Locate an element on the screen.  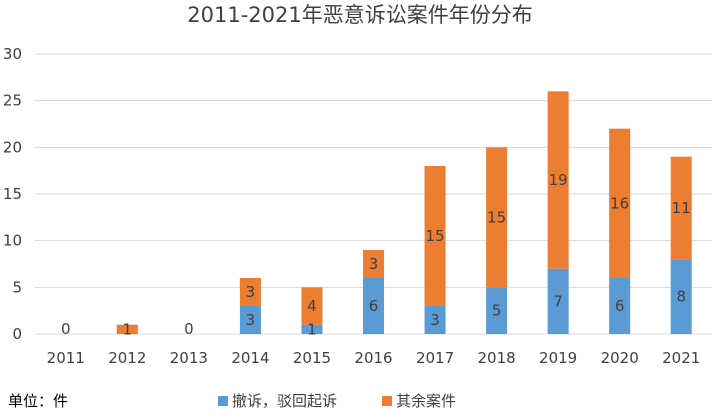
y-tick-label: 30 is located at coordinates (12, 54).